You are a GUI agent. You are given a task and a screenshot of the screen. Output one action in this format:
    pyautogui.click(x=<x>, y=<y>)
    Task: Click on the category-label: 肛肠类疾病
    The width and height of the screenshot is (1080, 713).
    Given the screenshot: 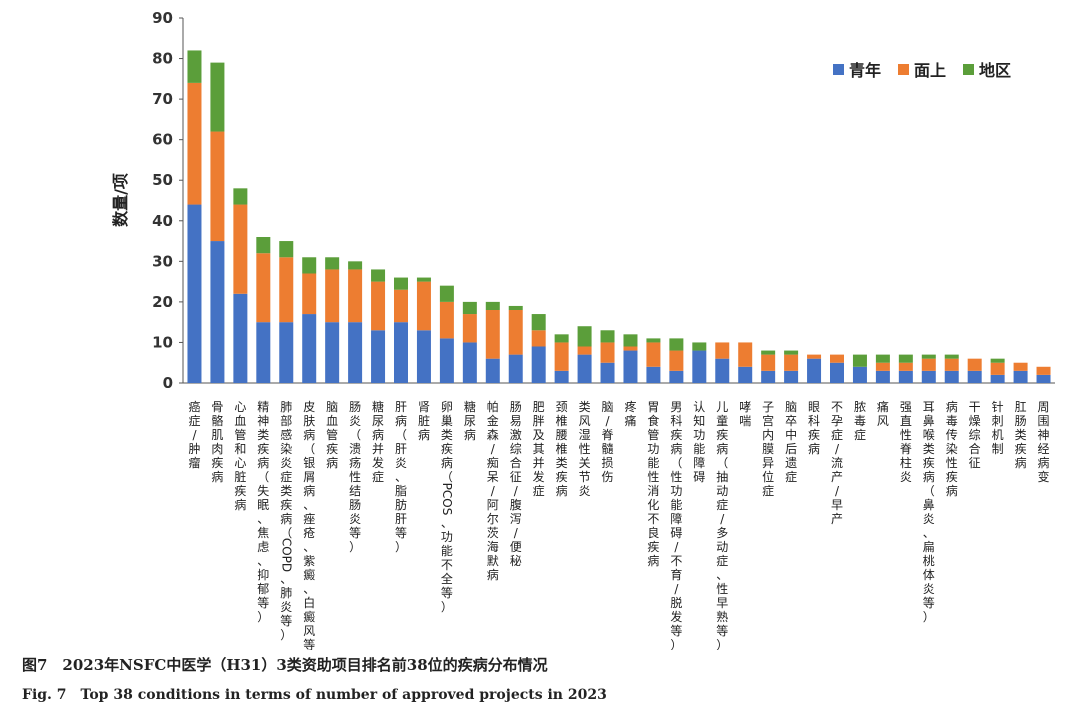 What is the action you would take?
    pyautogui.click(x=1021, y=435)
    